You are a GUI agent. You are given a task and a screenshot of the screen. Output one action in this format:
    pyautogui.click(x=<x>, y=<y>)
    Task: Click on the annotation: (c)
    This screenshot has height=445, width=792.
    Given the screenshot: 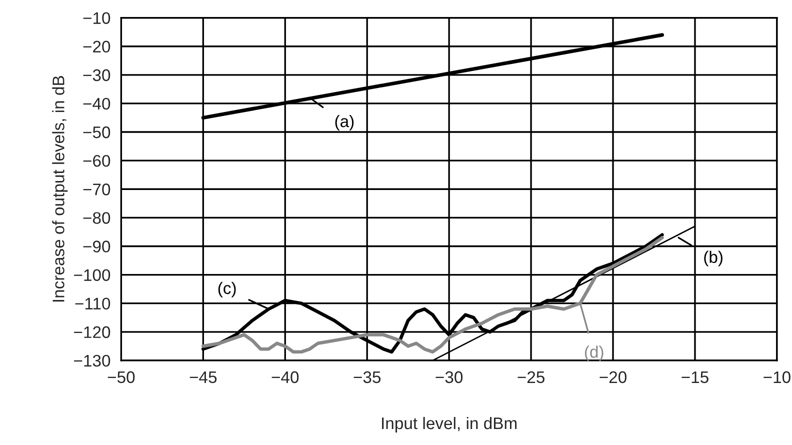 What is the action you would take?
    pyautogui.click(x=227, y=290)
    